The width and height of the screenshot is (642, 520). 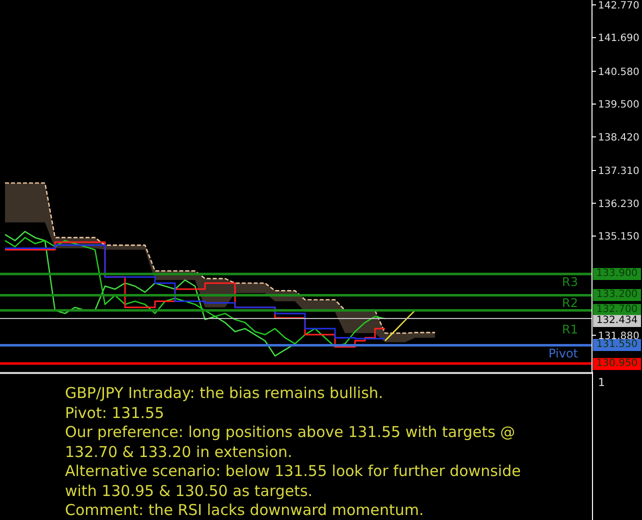 What do you see at coordinates (617, 274) in the screenshot?
I see `text: 133.900` at bounding box center [617, 274].